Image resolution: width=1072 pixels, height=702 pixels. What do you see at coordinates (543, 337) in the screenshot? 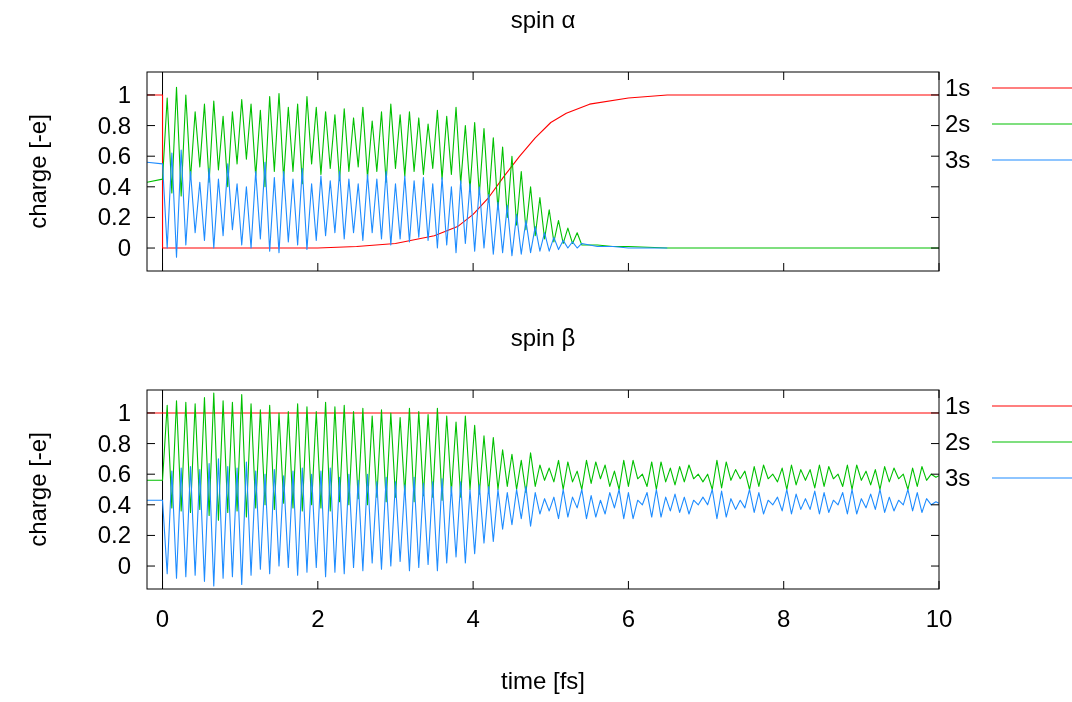
I see `chart-title: spin β` at bounding box center [543, 337].